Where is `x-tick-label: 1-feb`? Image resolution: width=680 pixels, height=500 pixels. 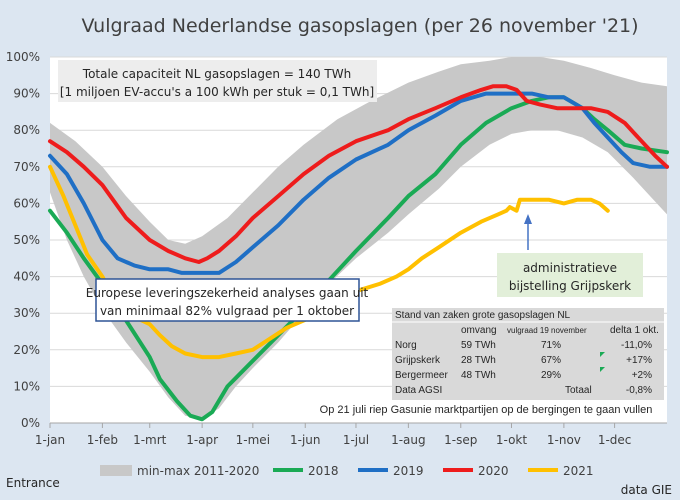 x-tick-label: 1-feb is located at coordinates (102, 440).